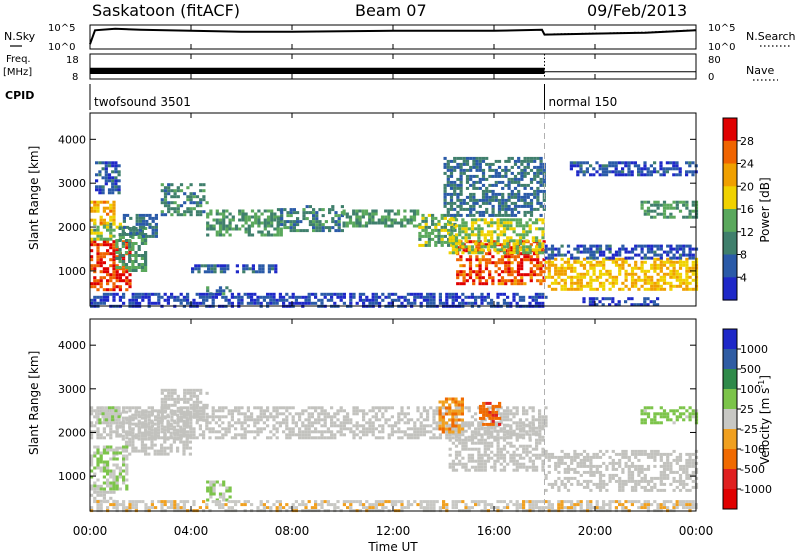  I want to click on y-tick-label: 4000, so click(72, 139).